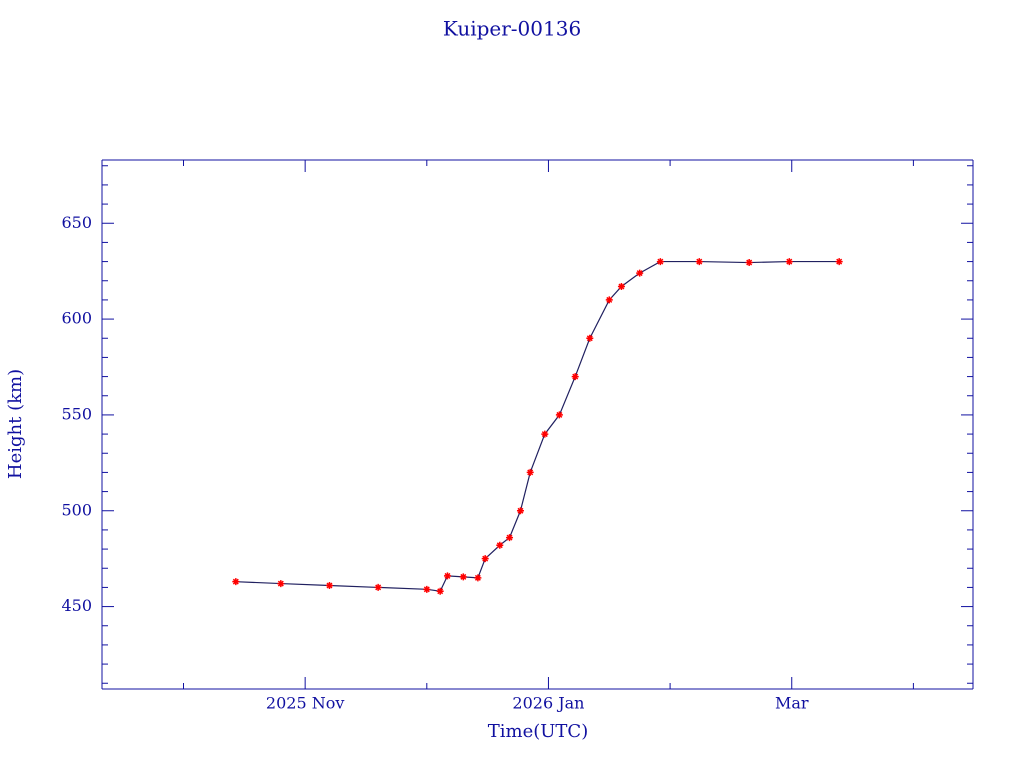 This screenshot has width=1024, height=768. Describe the element at coordinates (76, 509) in the screenshot. I see `y-tick-label: 500` at that location.